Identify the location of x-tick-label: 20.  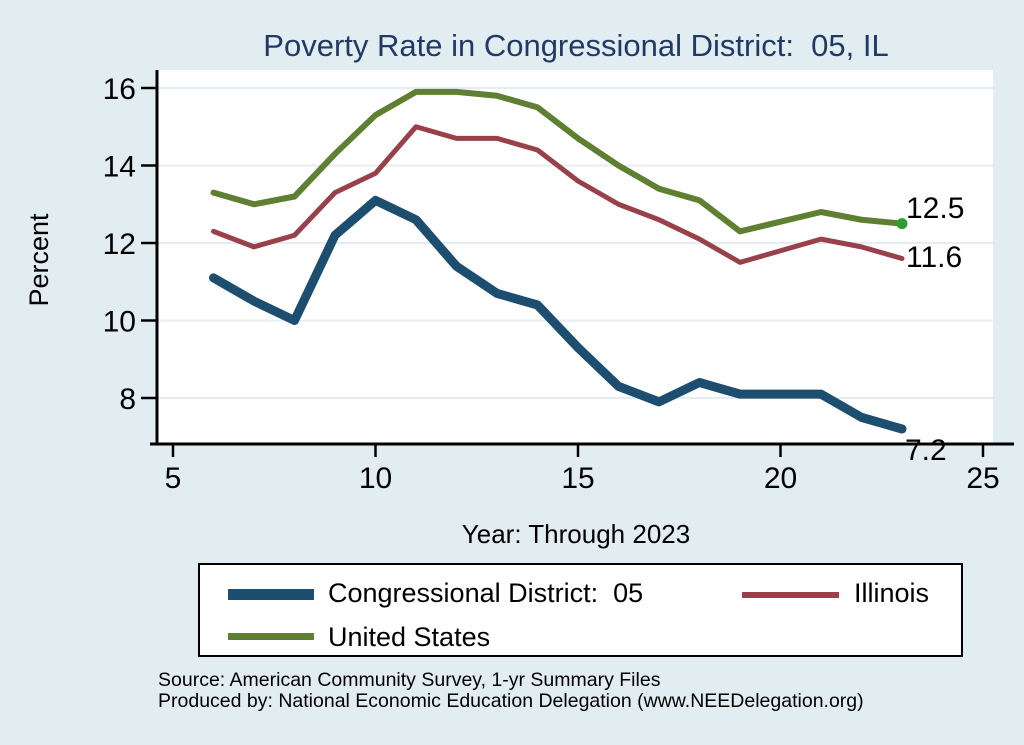
(780, 478).